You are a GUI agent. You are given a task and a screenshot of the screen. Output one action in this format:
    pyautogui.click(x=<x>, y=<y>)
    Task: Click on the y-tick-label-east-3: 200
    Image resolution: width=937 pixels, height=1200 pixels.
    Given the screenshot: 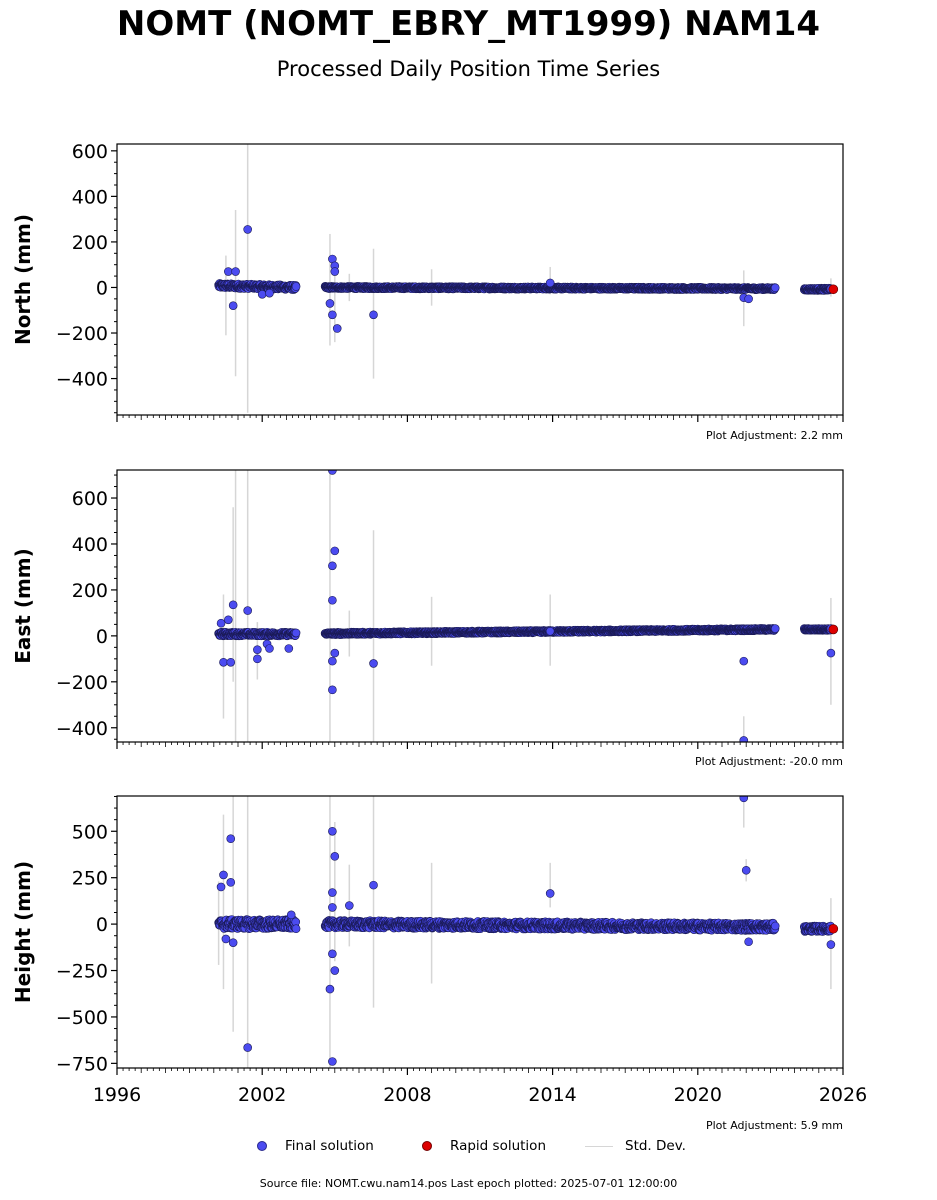 What is the action you would take?
    pyautogui.click(x=90, y=591)
    